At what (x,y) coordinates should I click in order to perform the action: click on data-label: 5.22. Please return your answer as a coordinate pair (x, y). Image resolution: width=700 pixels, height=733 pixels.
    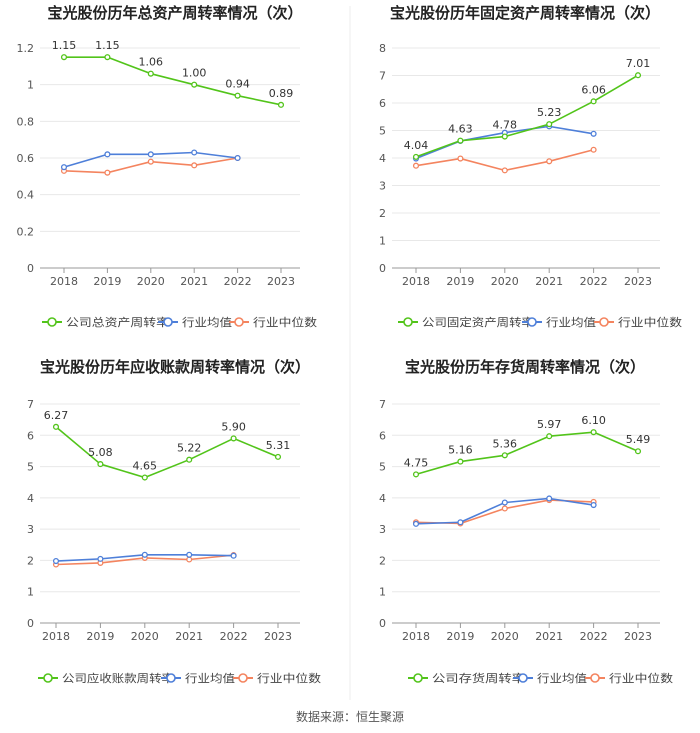
    Looking at the image, I should click on (189, 448).